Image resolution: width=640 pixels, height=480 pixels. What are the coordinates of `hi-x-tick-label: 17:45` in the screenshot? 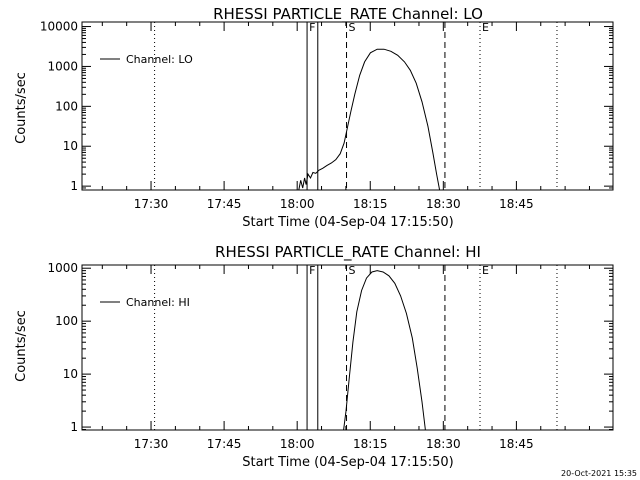 It's located at (224, 444).